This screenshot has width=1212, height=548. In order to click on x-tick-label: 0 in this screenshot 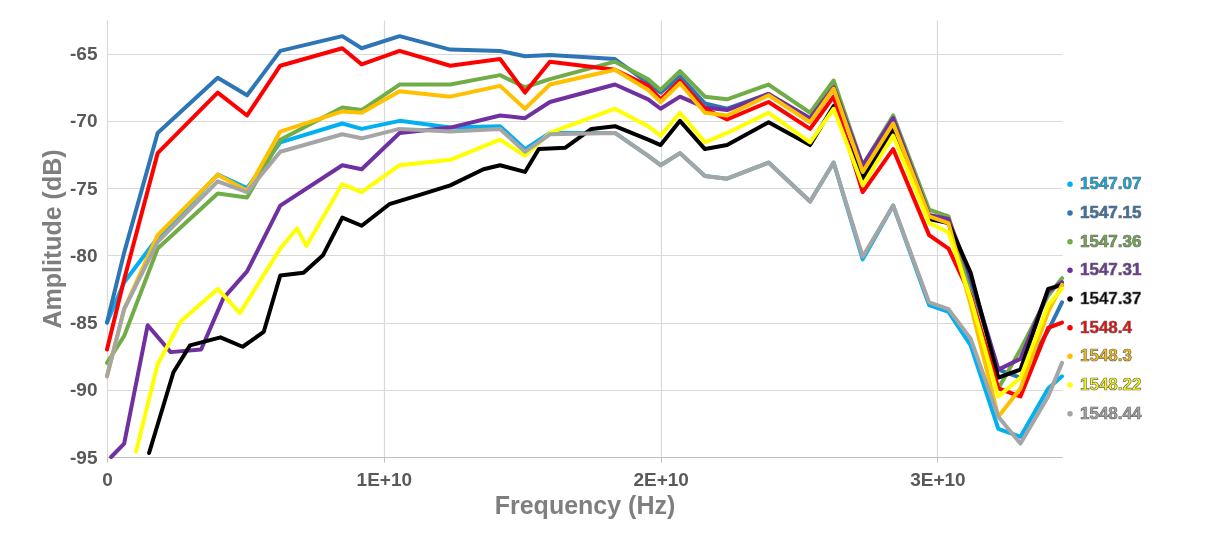, I will do `click(107, 479)`.